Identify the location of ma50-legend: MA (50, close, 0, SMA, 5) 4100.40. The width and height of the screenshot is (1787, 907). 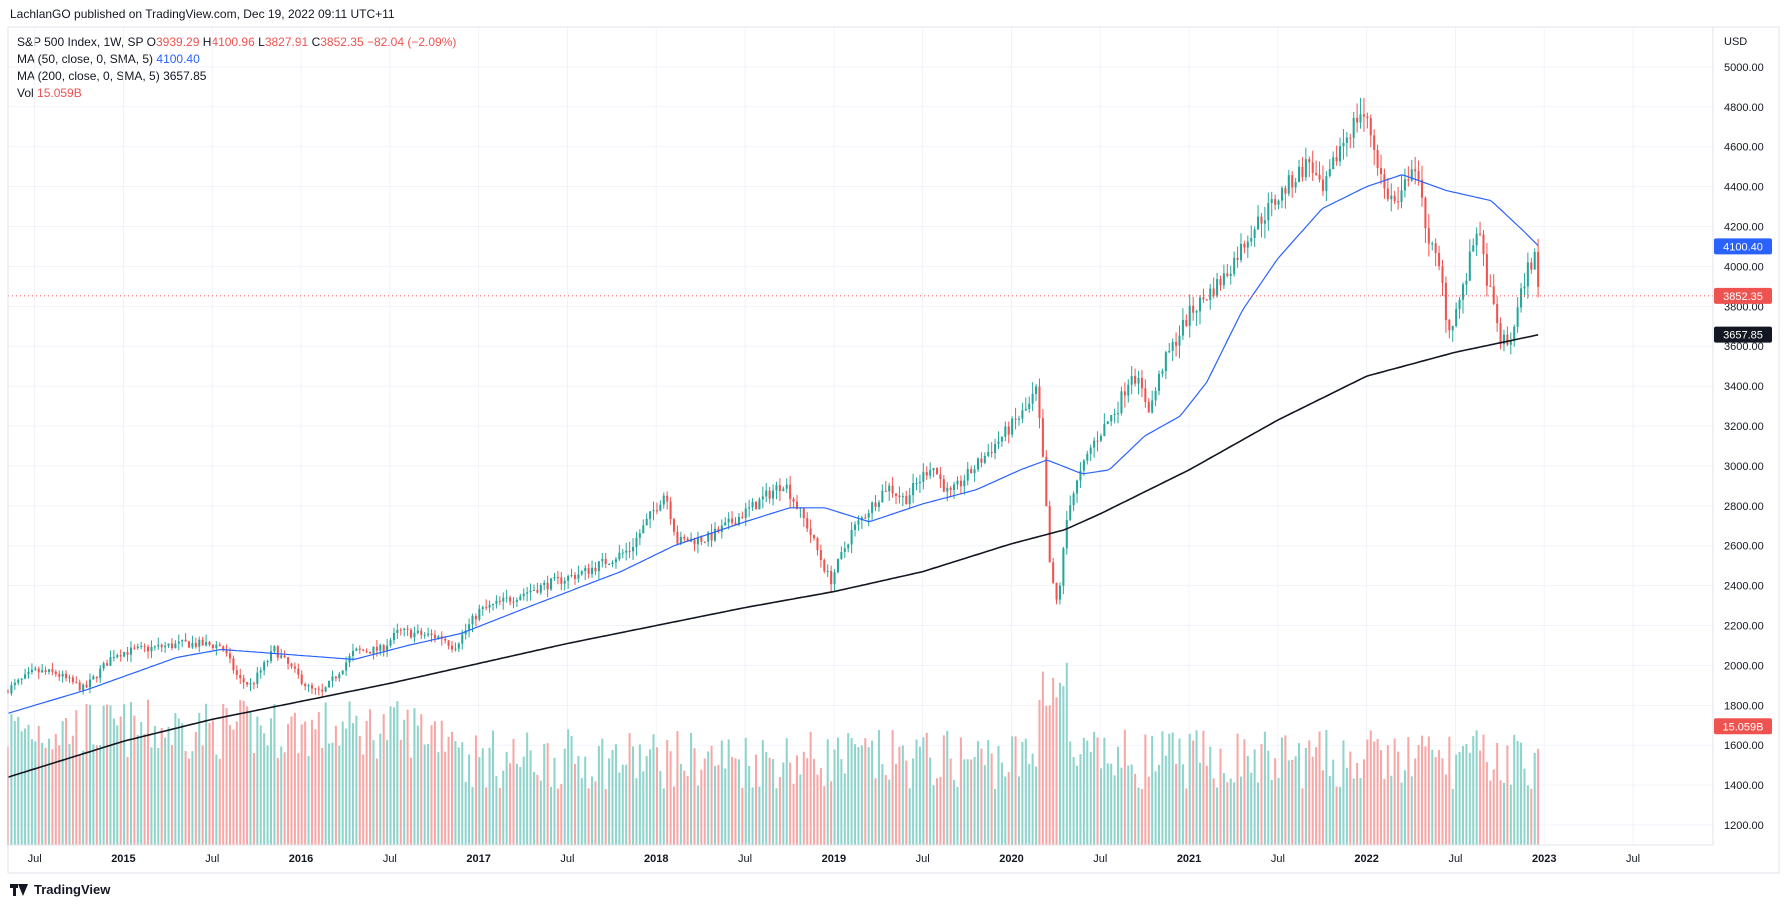
(108, 59).